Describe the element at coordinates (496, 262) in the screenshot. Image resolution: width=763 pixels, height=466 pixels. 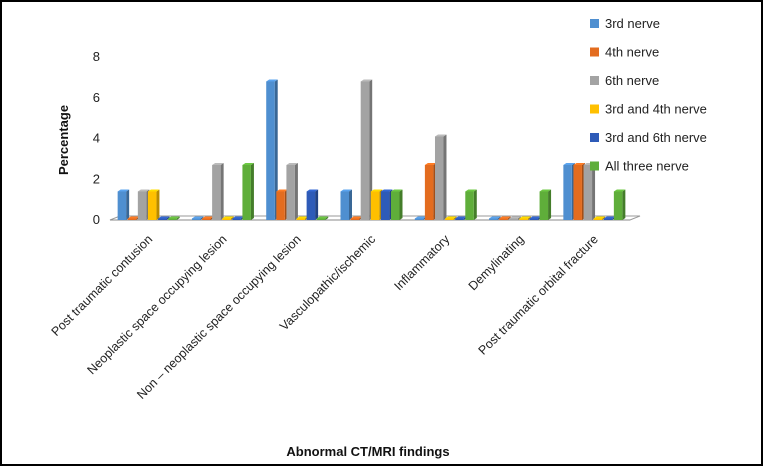
I see `x-category-label: Demylinating` at that location.